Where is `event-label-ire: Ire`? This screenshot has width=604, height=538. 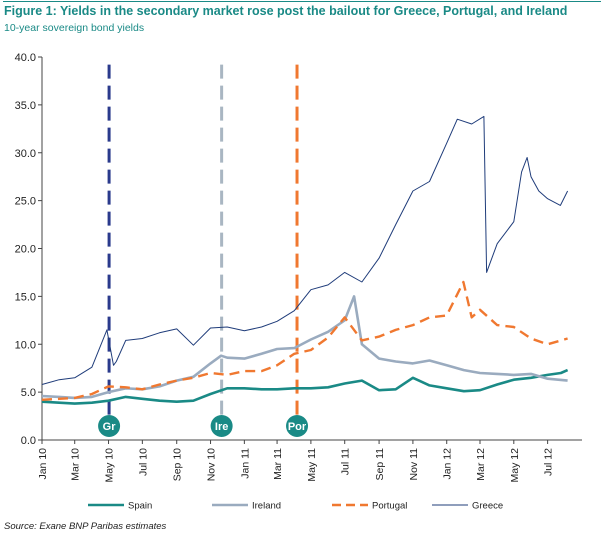
event-label-ire: Ire is located at coordinates (221, 427).